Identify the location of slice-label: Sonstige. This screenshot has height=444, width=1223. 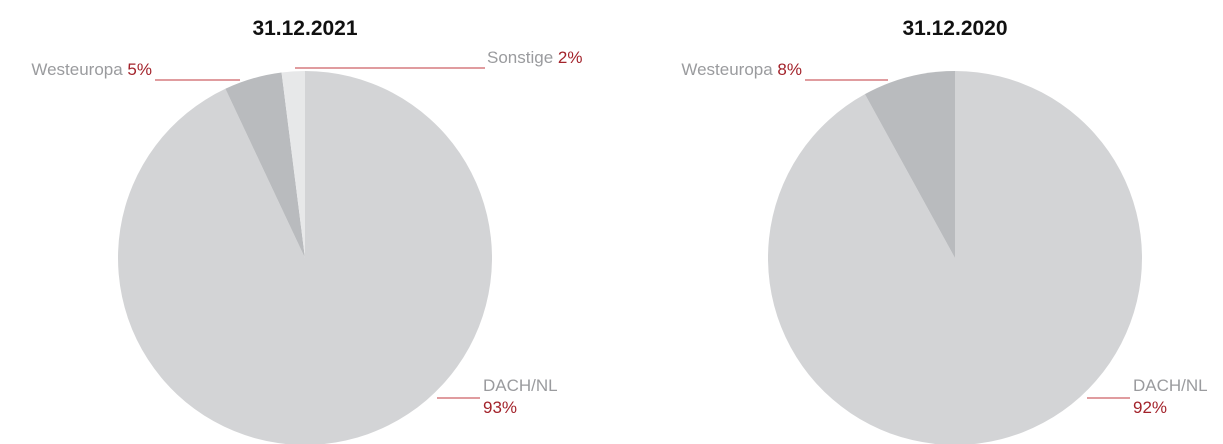
(520, 57).